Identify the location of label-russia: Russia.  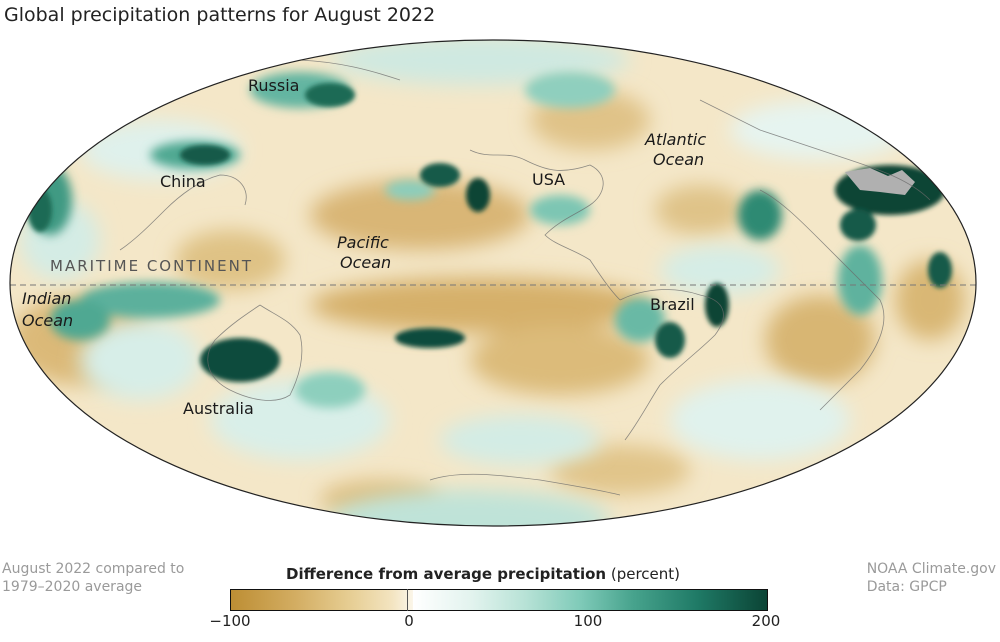
(273, 85).